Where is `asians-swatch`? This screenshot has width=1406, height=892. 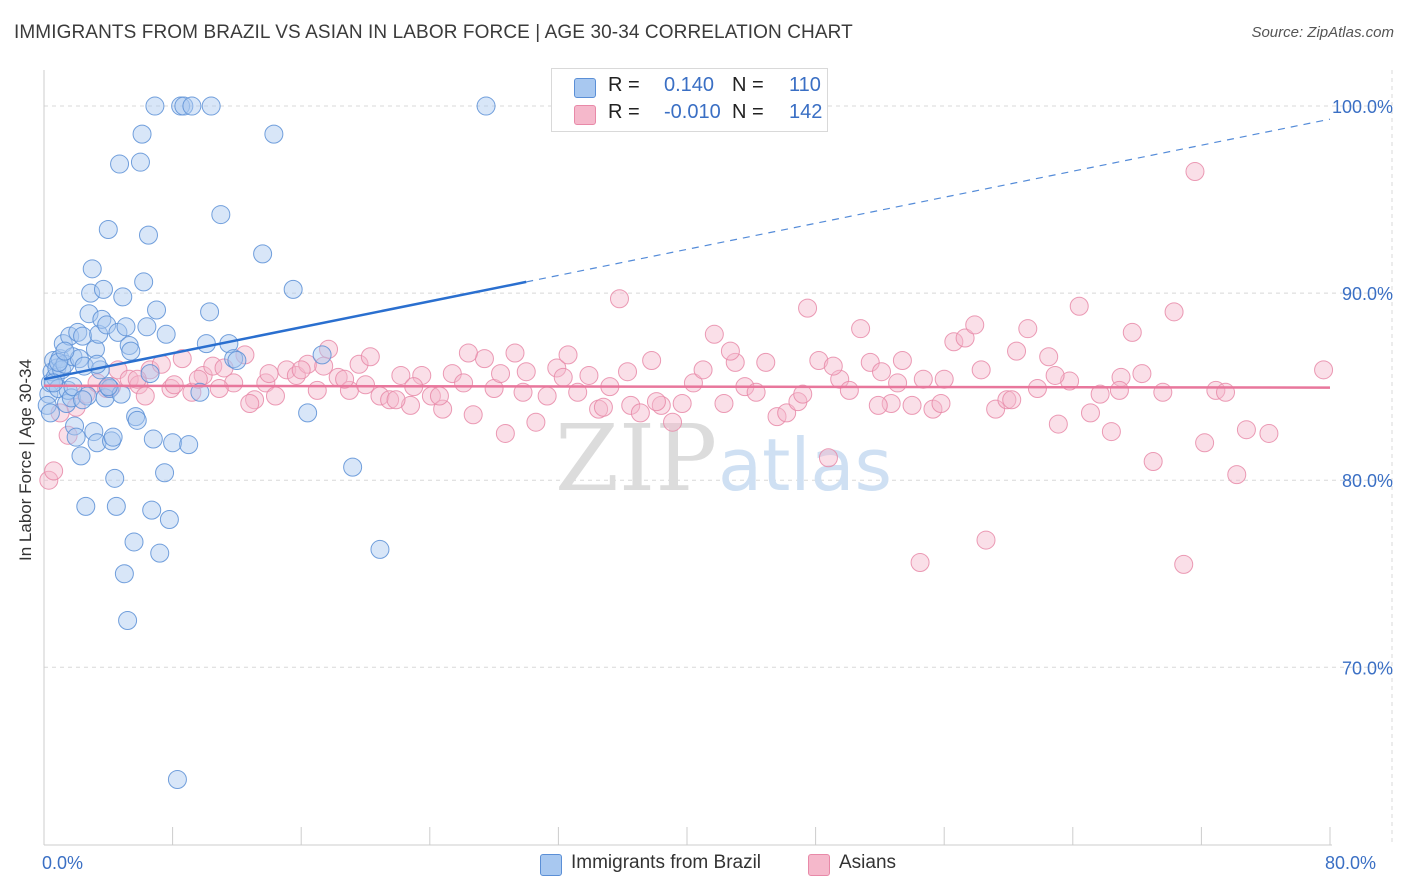 asians-swatch is located at coordinates (585, 115).